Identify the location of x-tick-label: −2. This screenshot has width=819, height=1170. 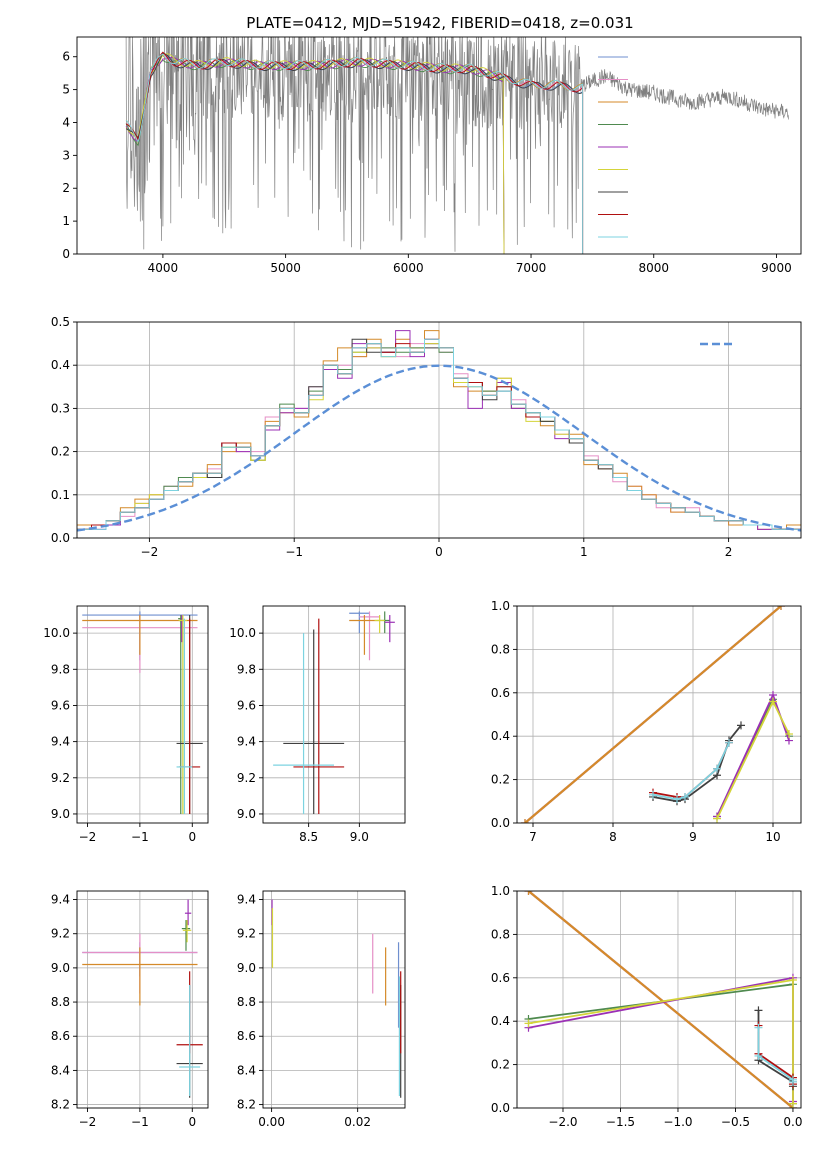
(150, 552).